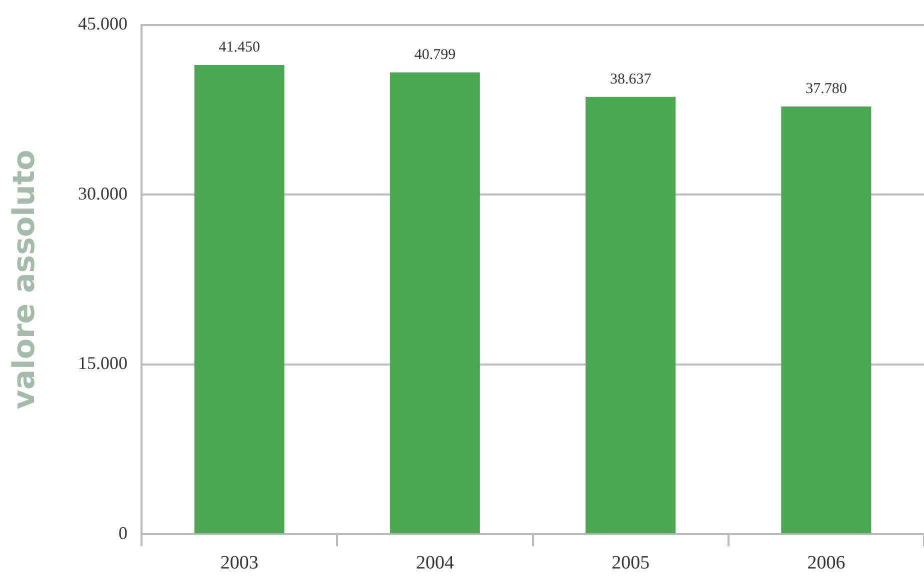 The width and height of the screenshot is (924, 581). I want to click on x-tick-label: 2004, so click(435, 563).